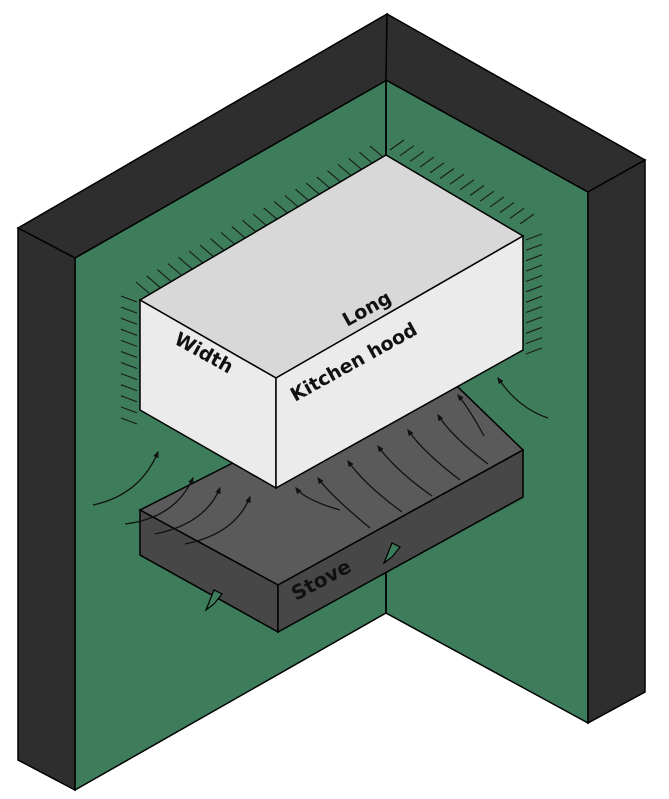 Image resolution: width=669 pixels, height=799 pixels. What do you see at coordinates (213, 600) in the screenshot?
I see `stove-notch-left` at bounding box center [213, 600].